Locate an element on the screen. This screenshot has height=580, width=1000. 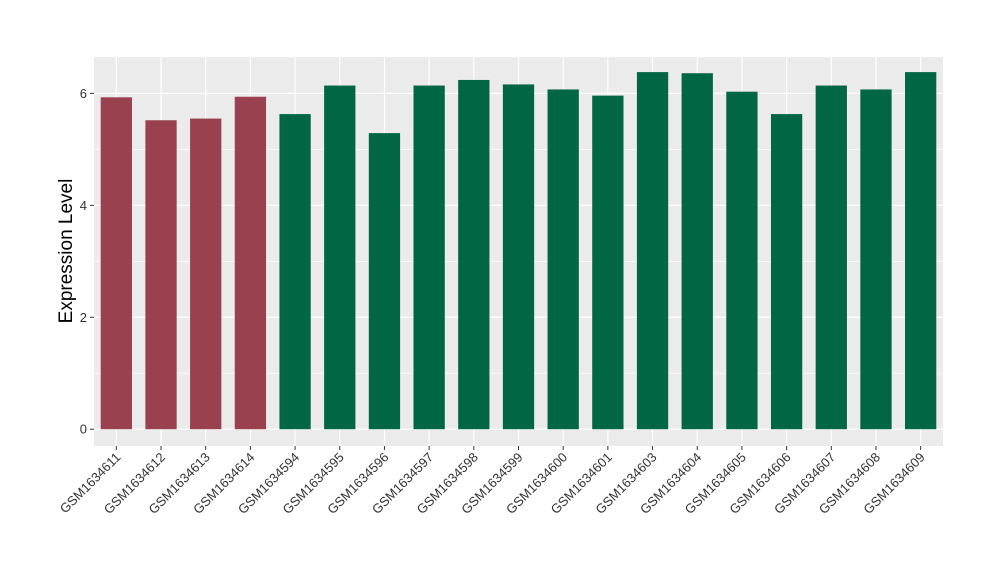
bar-GSM1634614 is located at coordinates (250, 263).